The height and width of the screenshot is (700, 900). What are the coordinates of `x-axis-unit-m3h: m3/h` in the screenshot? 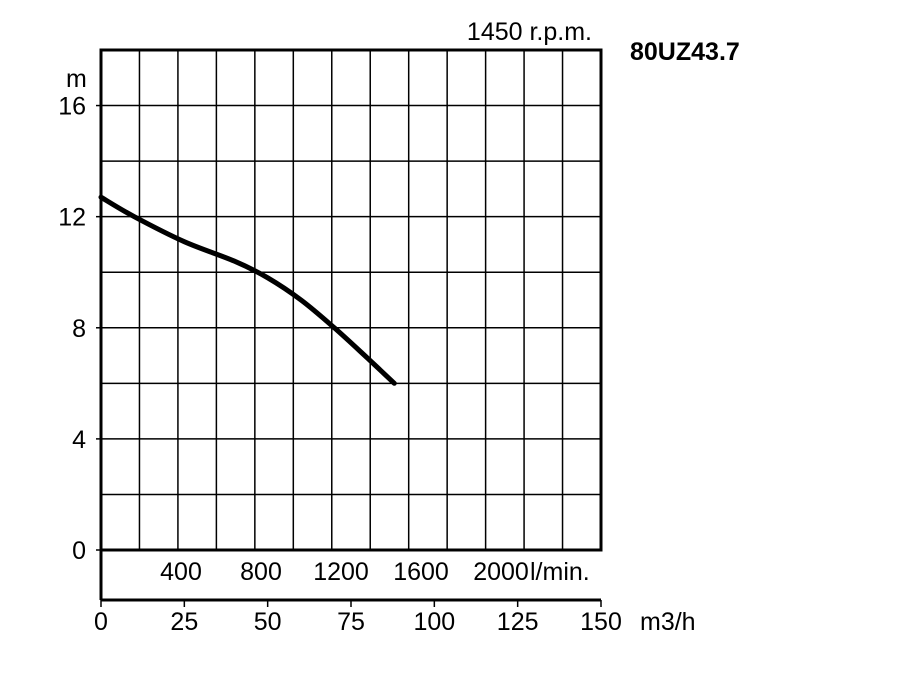 It's located at (668, 622).